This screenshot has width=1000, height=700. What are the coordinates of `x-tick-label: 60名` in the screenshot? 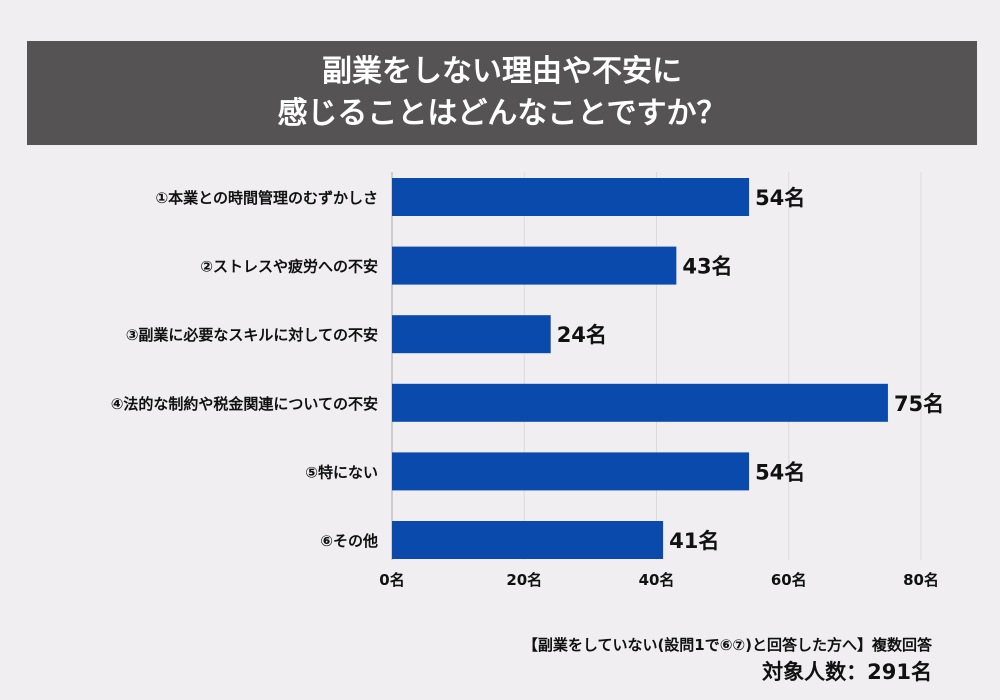 It's located at (789, 580).